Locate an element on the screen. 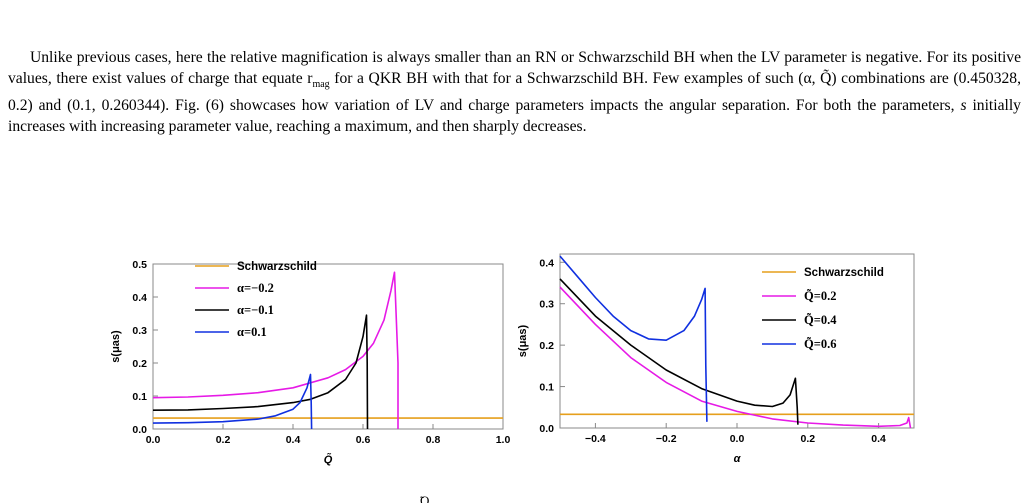 The image size is (1029, 503). legend-label: α=−0.1 is located at coordinates (255, 310).